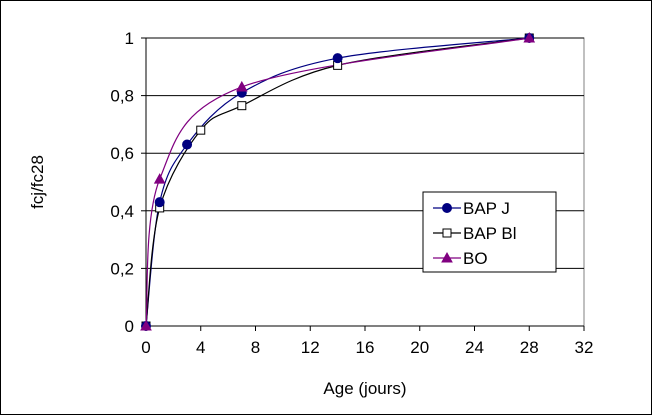  I want to click on x-tick-label: 32, so click(584, 347).